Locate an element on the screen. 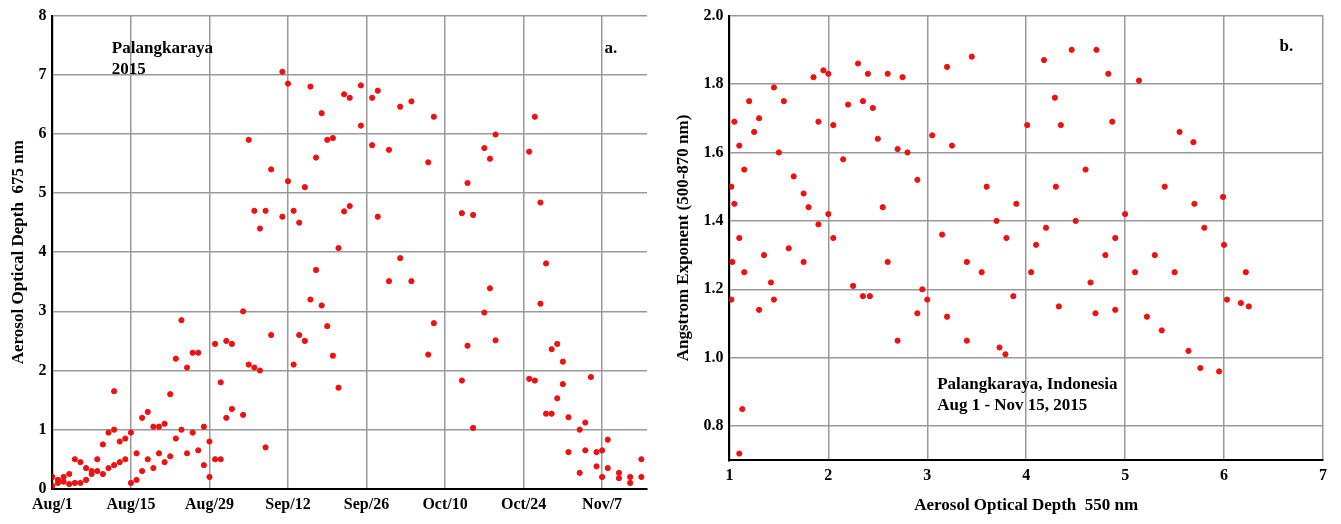 The height and width of the screenshot is (524, 1341). y-tick-label: 4 is located at coordinates (42, 251).